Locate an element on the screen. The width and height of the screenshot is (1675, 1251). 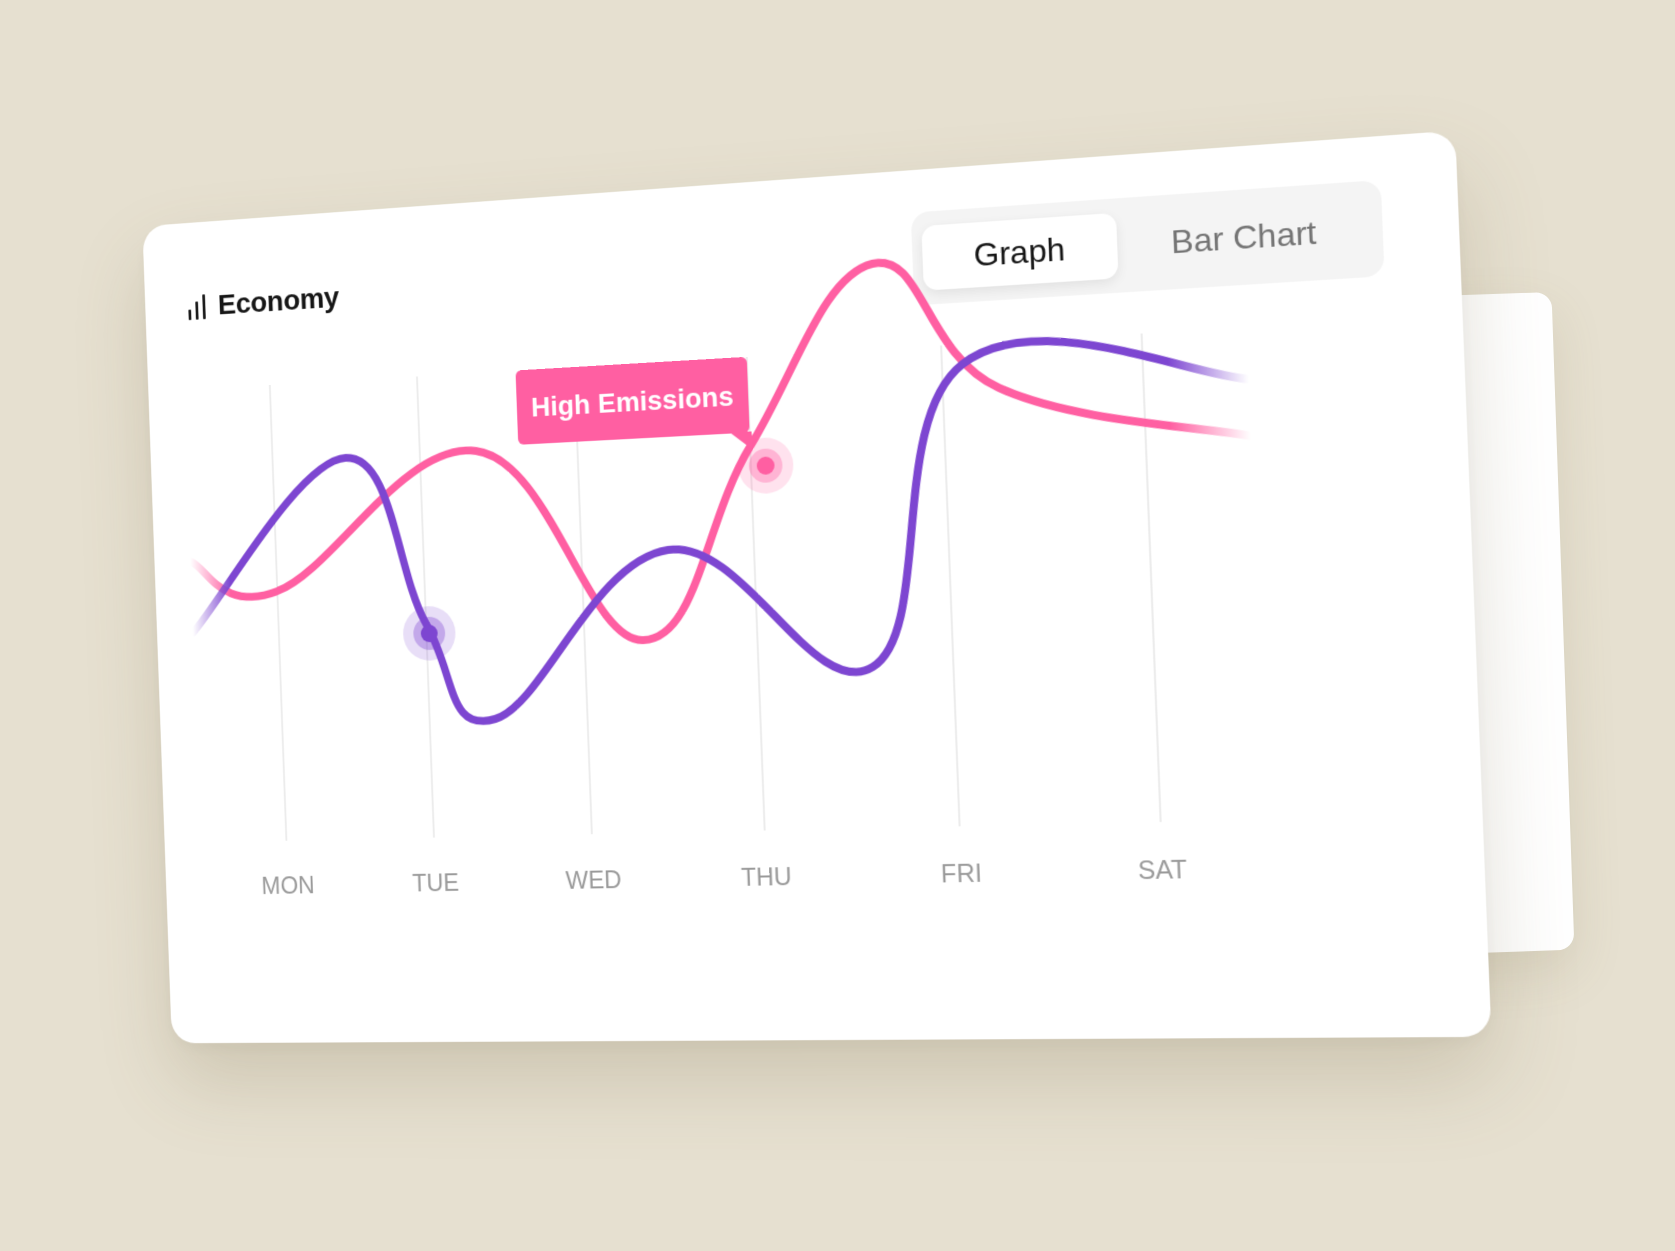
purple-highlight-point is located at coordinates (429, 633).